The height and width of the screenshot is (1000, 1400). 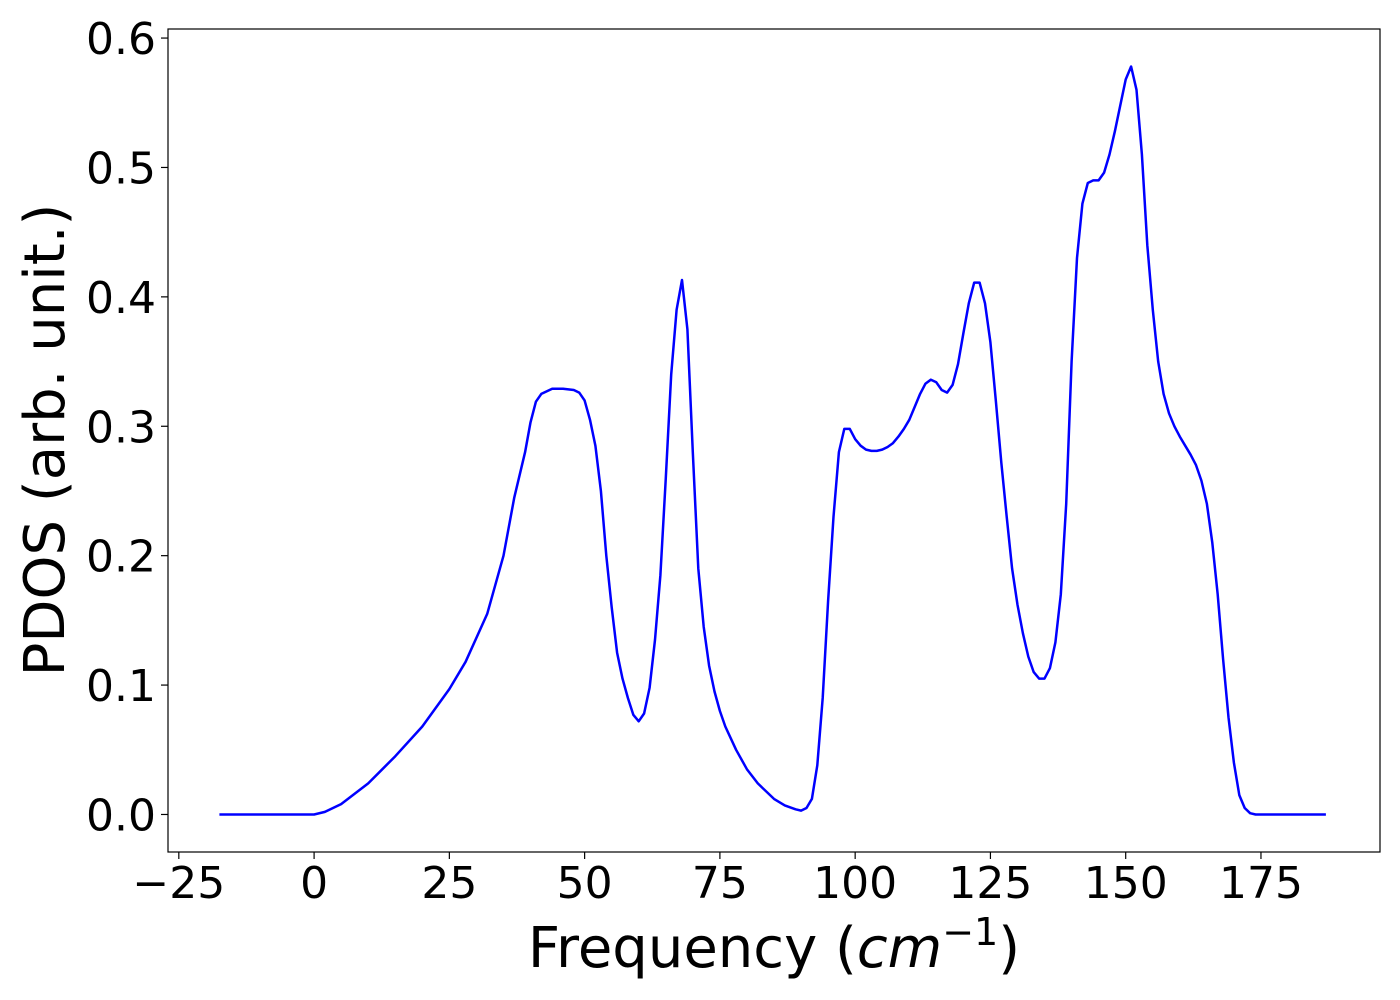 What do you see at coordinates (990, 883) in the screenshot?
I see `x-tick-label: 125` at bounding box center [990, 883].